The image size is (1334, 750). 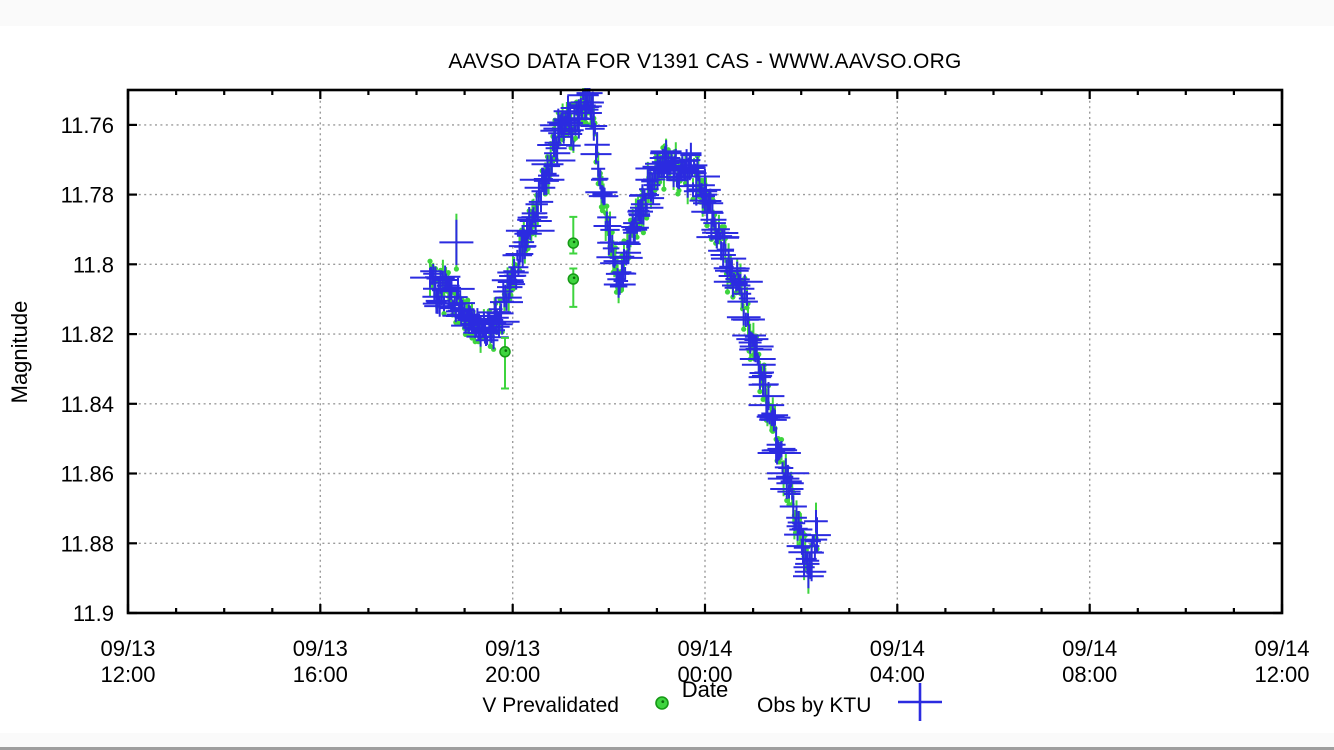 What do you see at coordinates (920, 702) in the screenshot?
I see `blue-plus-icon` at bounding box center [920, 702].